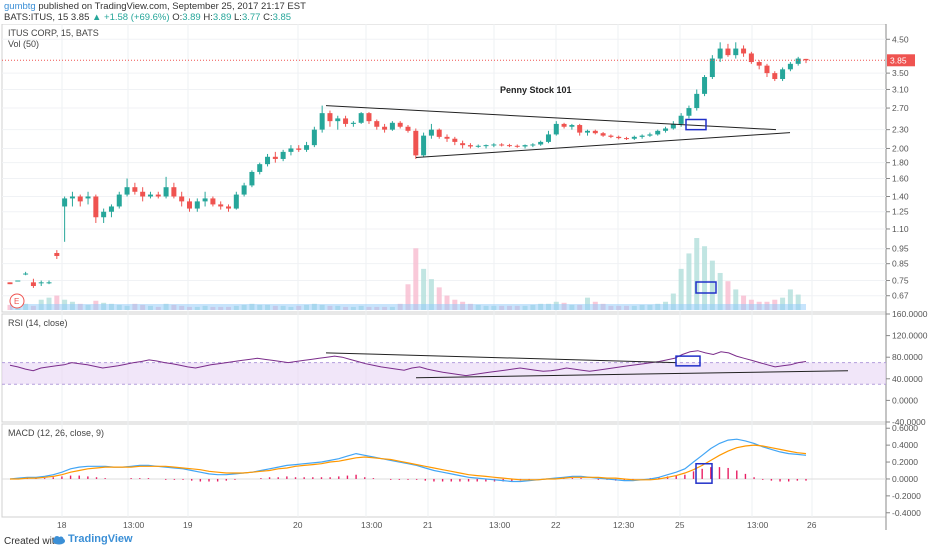 The width and height of the screenshot is (932, 550). I want to click on tradingview-brand-link: TradingView, so click(100, 539).